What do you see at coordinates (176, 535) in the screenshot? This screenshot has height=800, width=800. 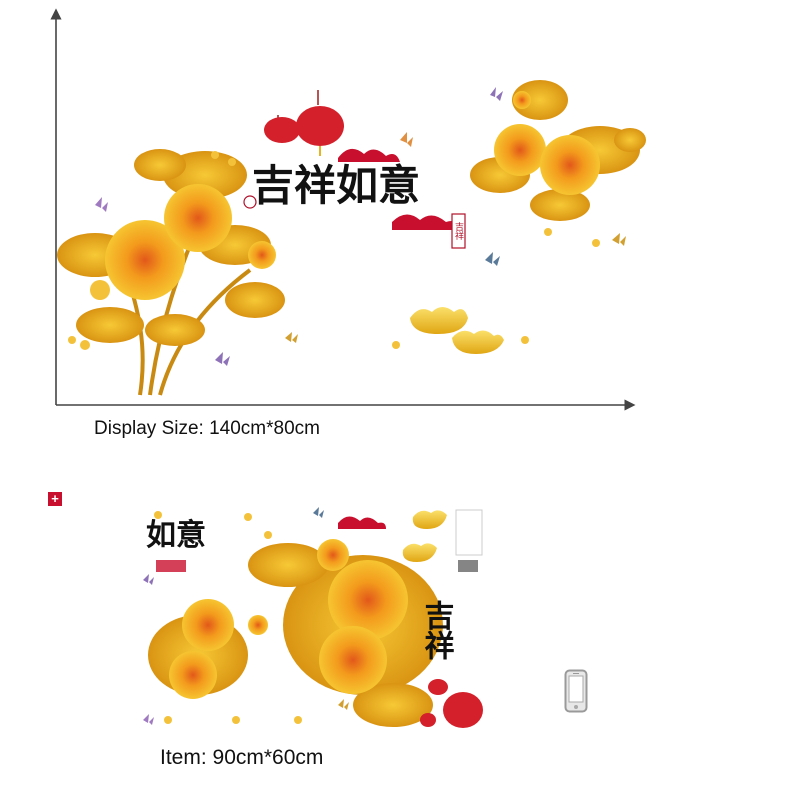 I see `sheet-calligraphy-left: 如意` at bounding box center [176, 535].